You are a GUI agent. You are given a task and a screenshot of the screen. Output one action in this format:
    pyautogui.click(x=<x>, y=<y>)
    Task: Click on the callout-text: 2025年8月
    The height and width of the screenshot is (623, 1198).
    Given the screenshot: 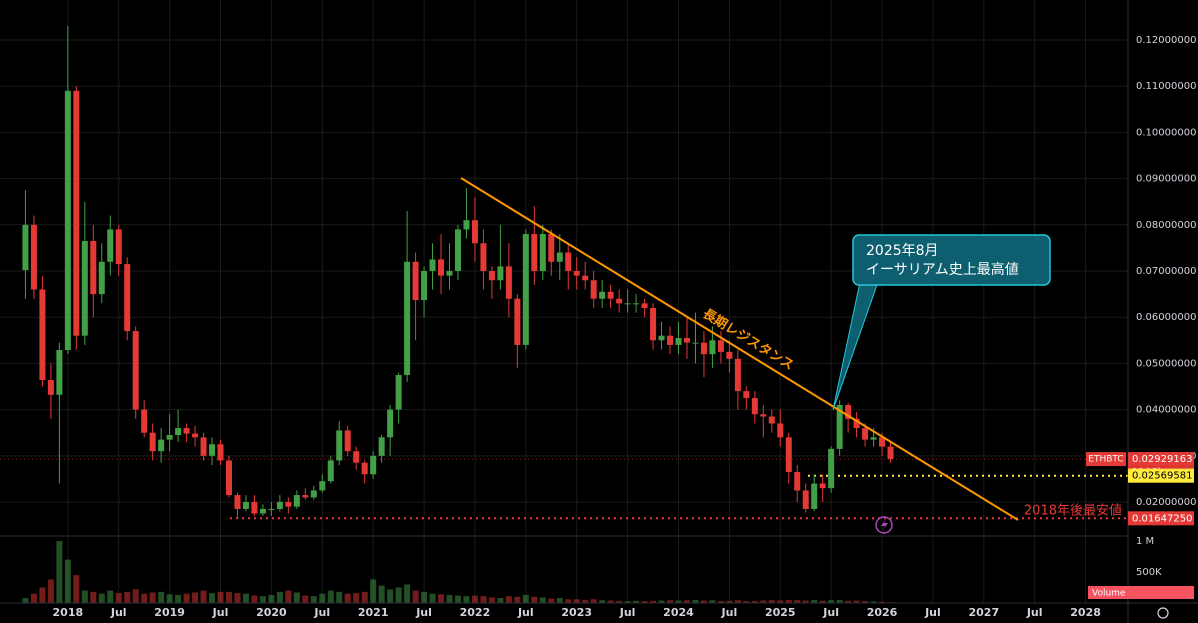 What is the action you would take?
    pyautogui.click(x=902, y=251)
    